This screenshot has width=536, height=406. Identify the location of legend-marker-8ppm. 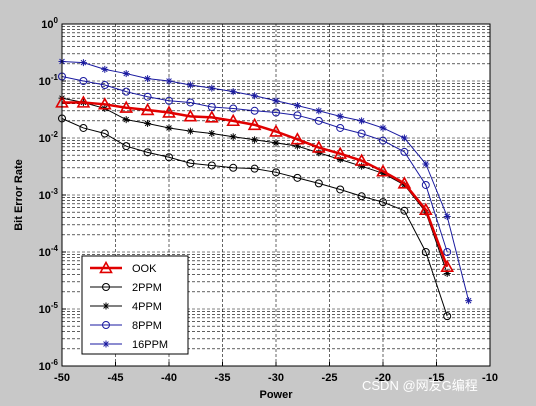
(106, 325).